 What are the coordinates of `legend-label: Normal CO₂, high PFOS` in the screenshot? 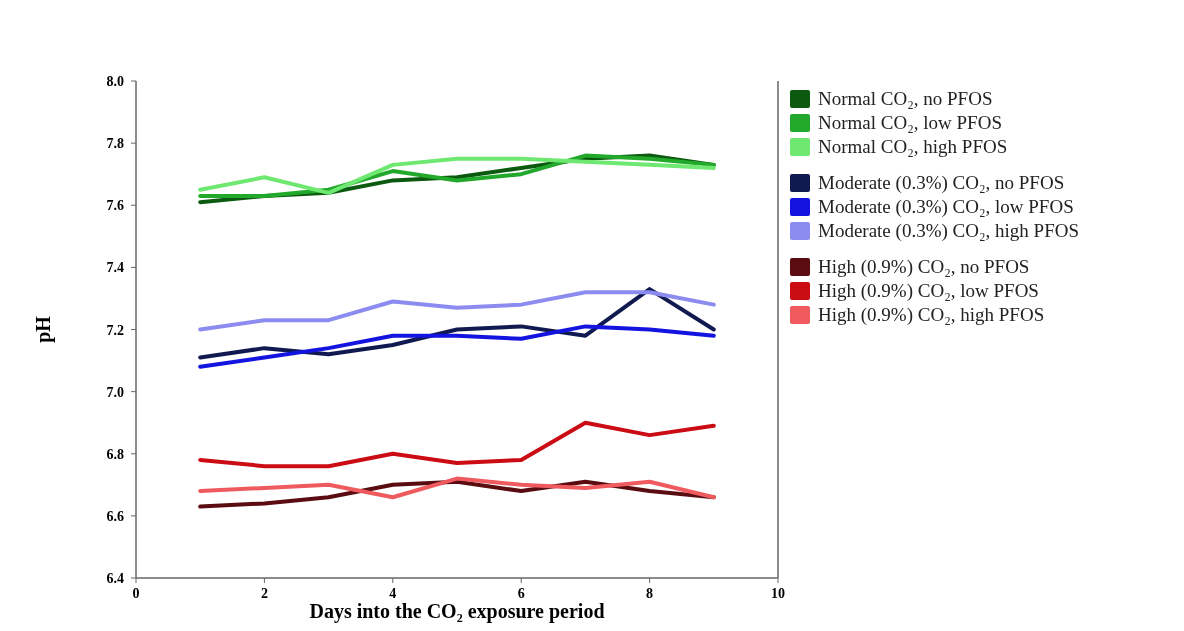 It's located at (913, 146).